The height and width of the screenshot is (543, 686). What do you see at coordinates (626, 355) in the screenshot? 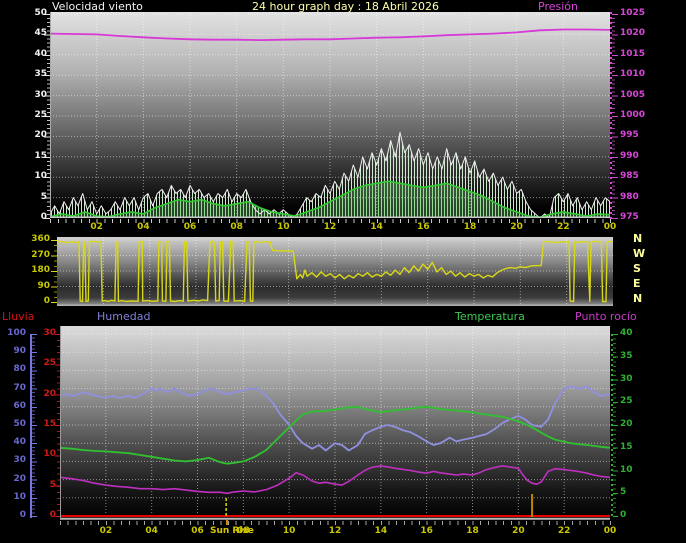
I see `tick-label: 35` at bounding box center [626, 355].